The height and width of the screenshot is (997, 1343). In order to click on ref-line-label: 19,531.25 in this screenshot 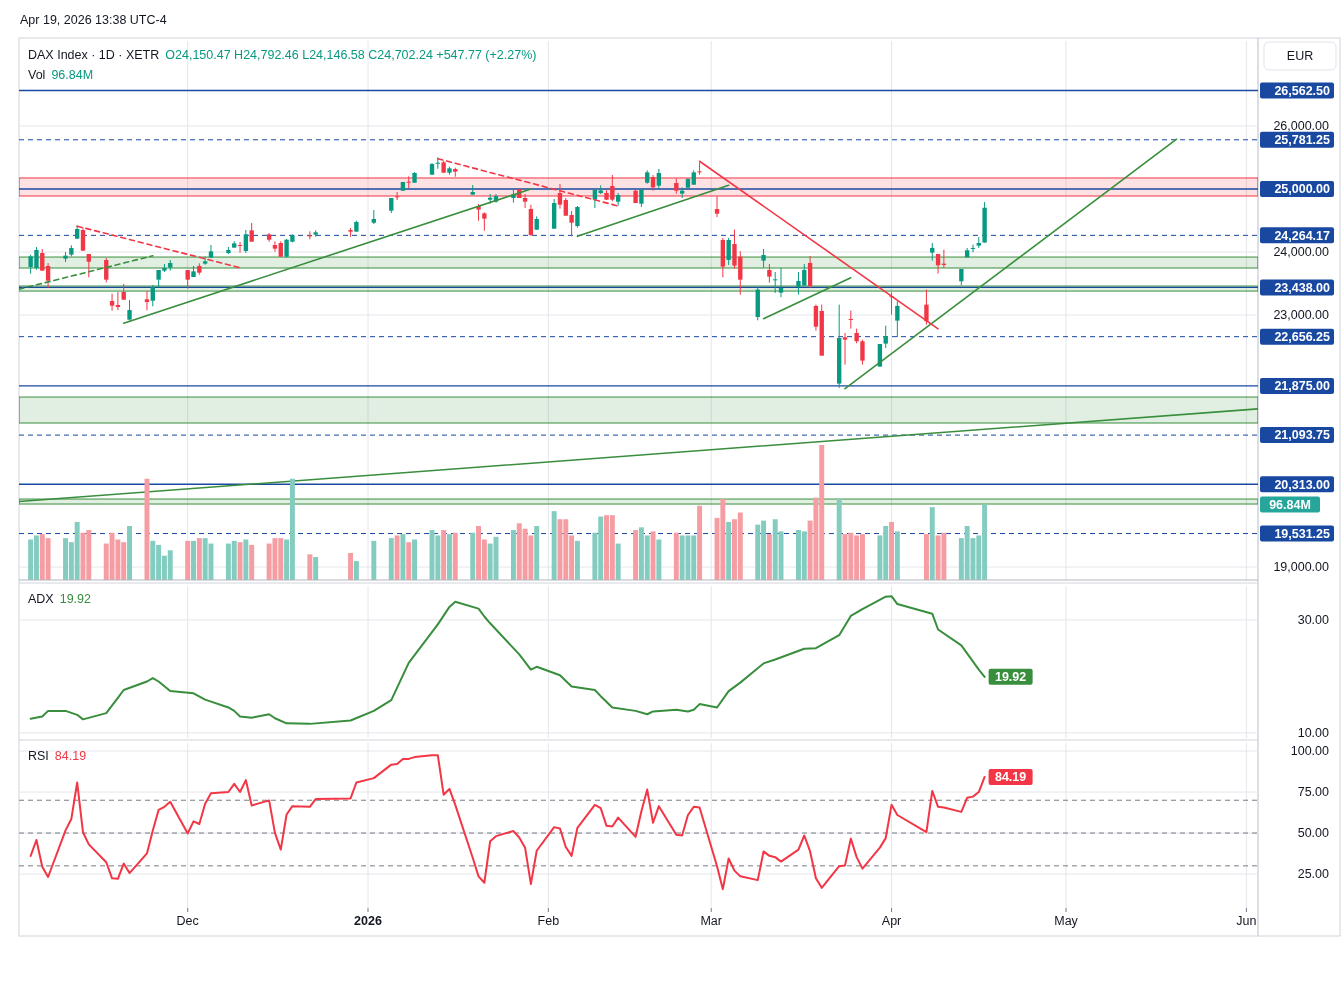, I will do `click(1302, 533)`.